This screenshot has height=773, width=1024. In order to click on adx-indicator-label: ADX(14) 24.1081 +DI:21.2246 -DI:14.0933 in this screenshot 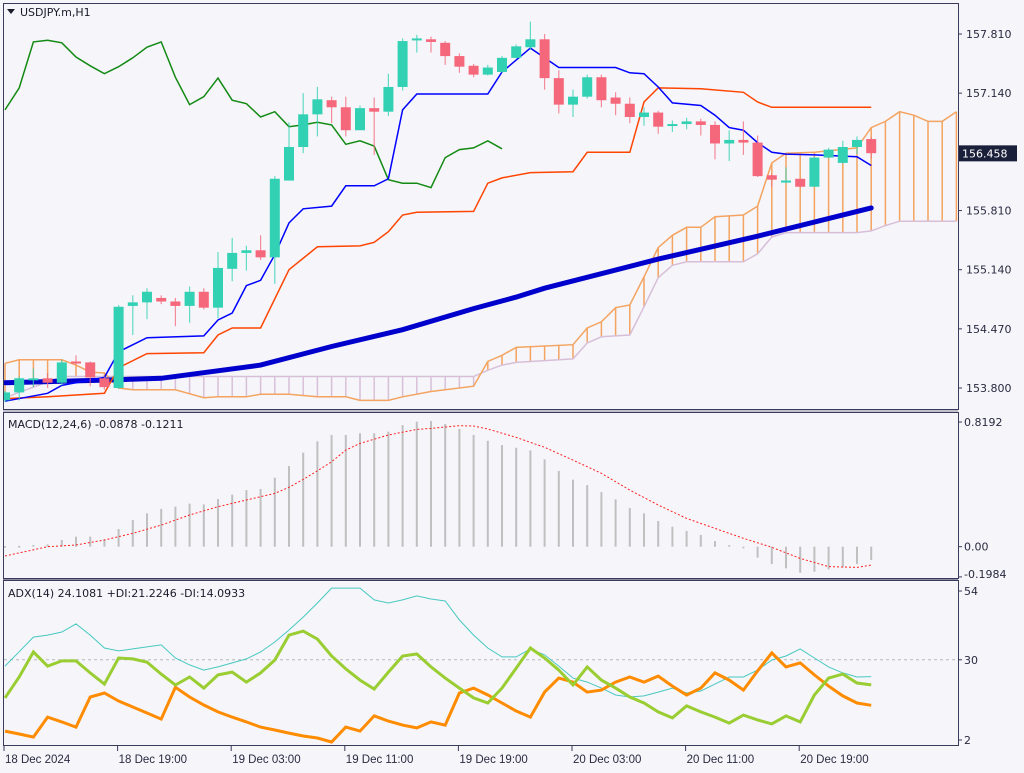, I will do `click(126, 593)`.